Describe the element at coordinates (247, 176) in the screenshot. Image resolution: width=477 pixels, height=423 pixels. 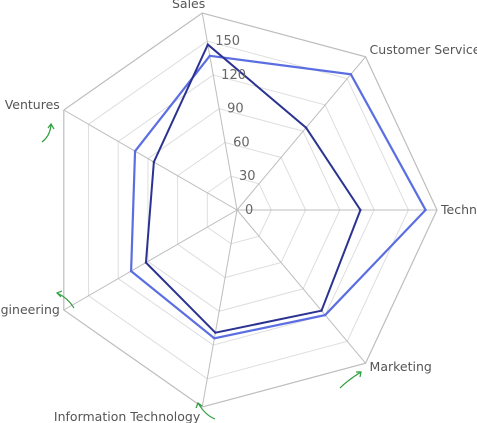
I see `radial-tick-label: 30` at that location.